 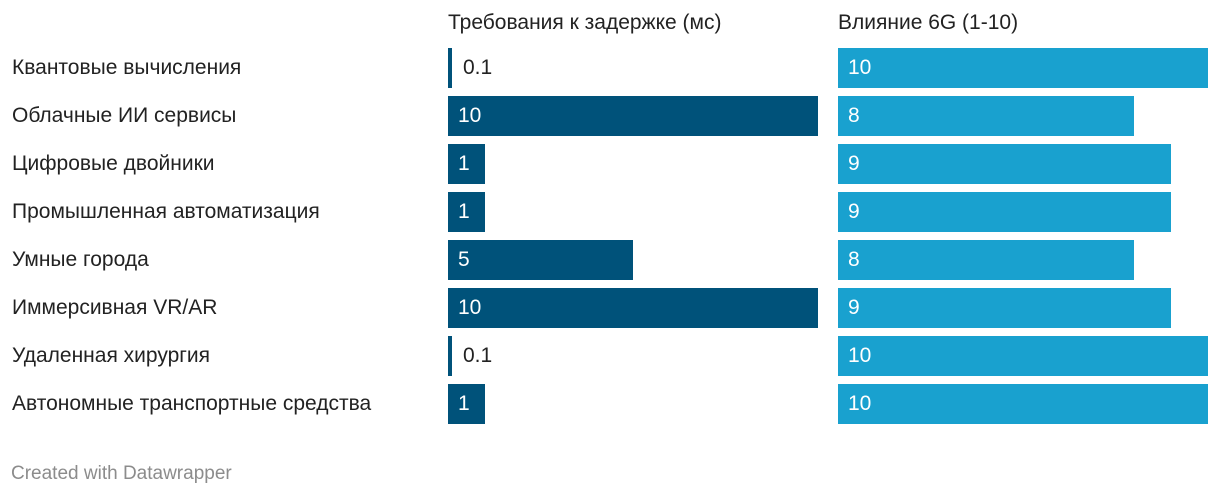 What do you see at coordinates (464, 259) in the screenshot?
I see `value-label: 5` at bounding box center [464, 259].